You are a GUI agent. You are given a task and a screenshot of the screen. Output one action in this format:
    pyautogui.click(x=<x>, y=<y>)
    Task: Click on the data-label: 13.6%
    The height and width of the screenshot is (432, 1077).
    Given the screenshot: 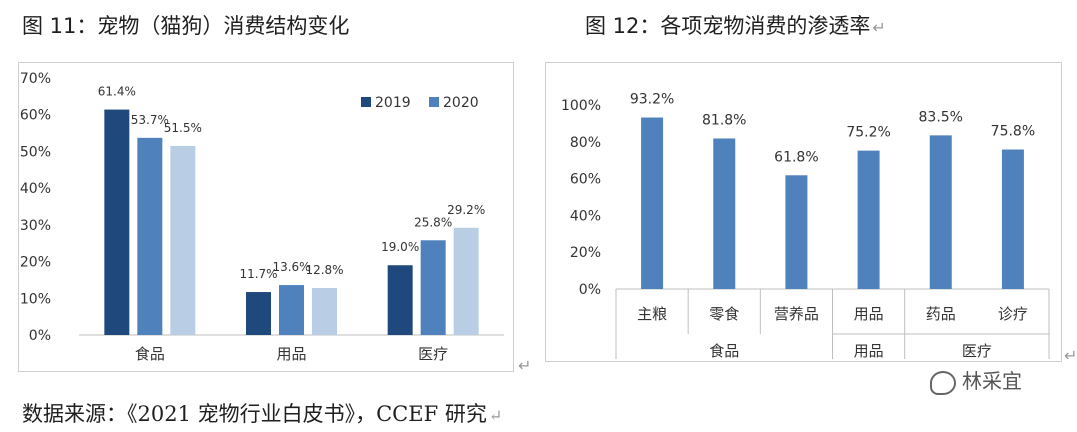 What is the action you would take?
    pyautogui.click(x=291, y=267)
    